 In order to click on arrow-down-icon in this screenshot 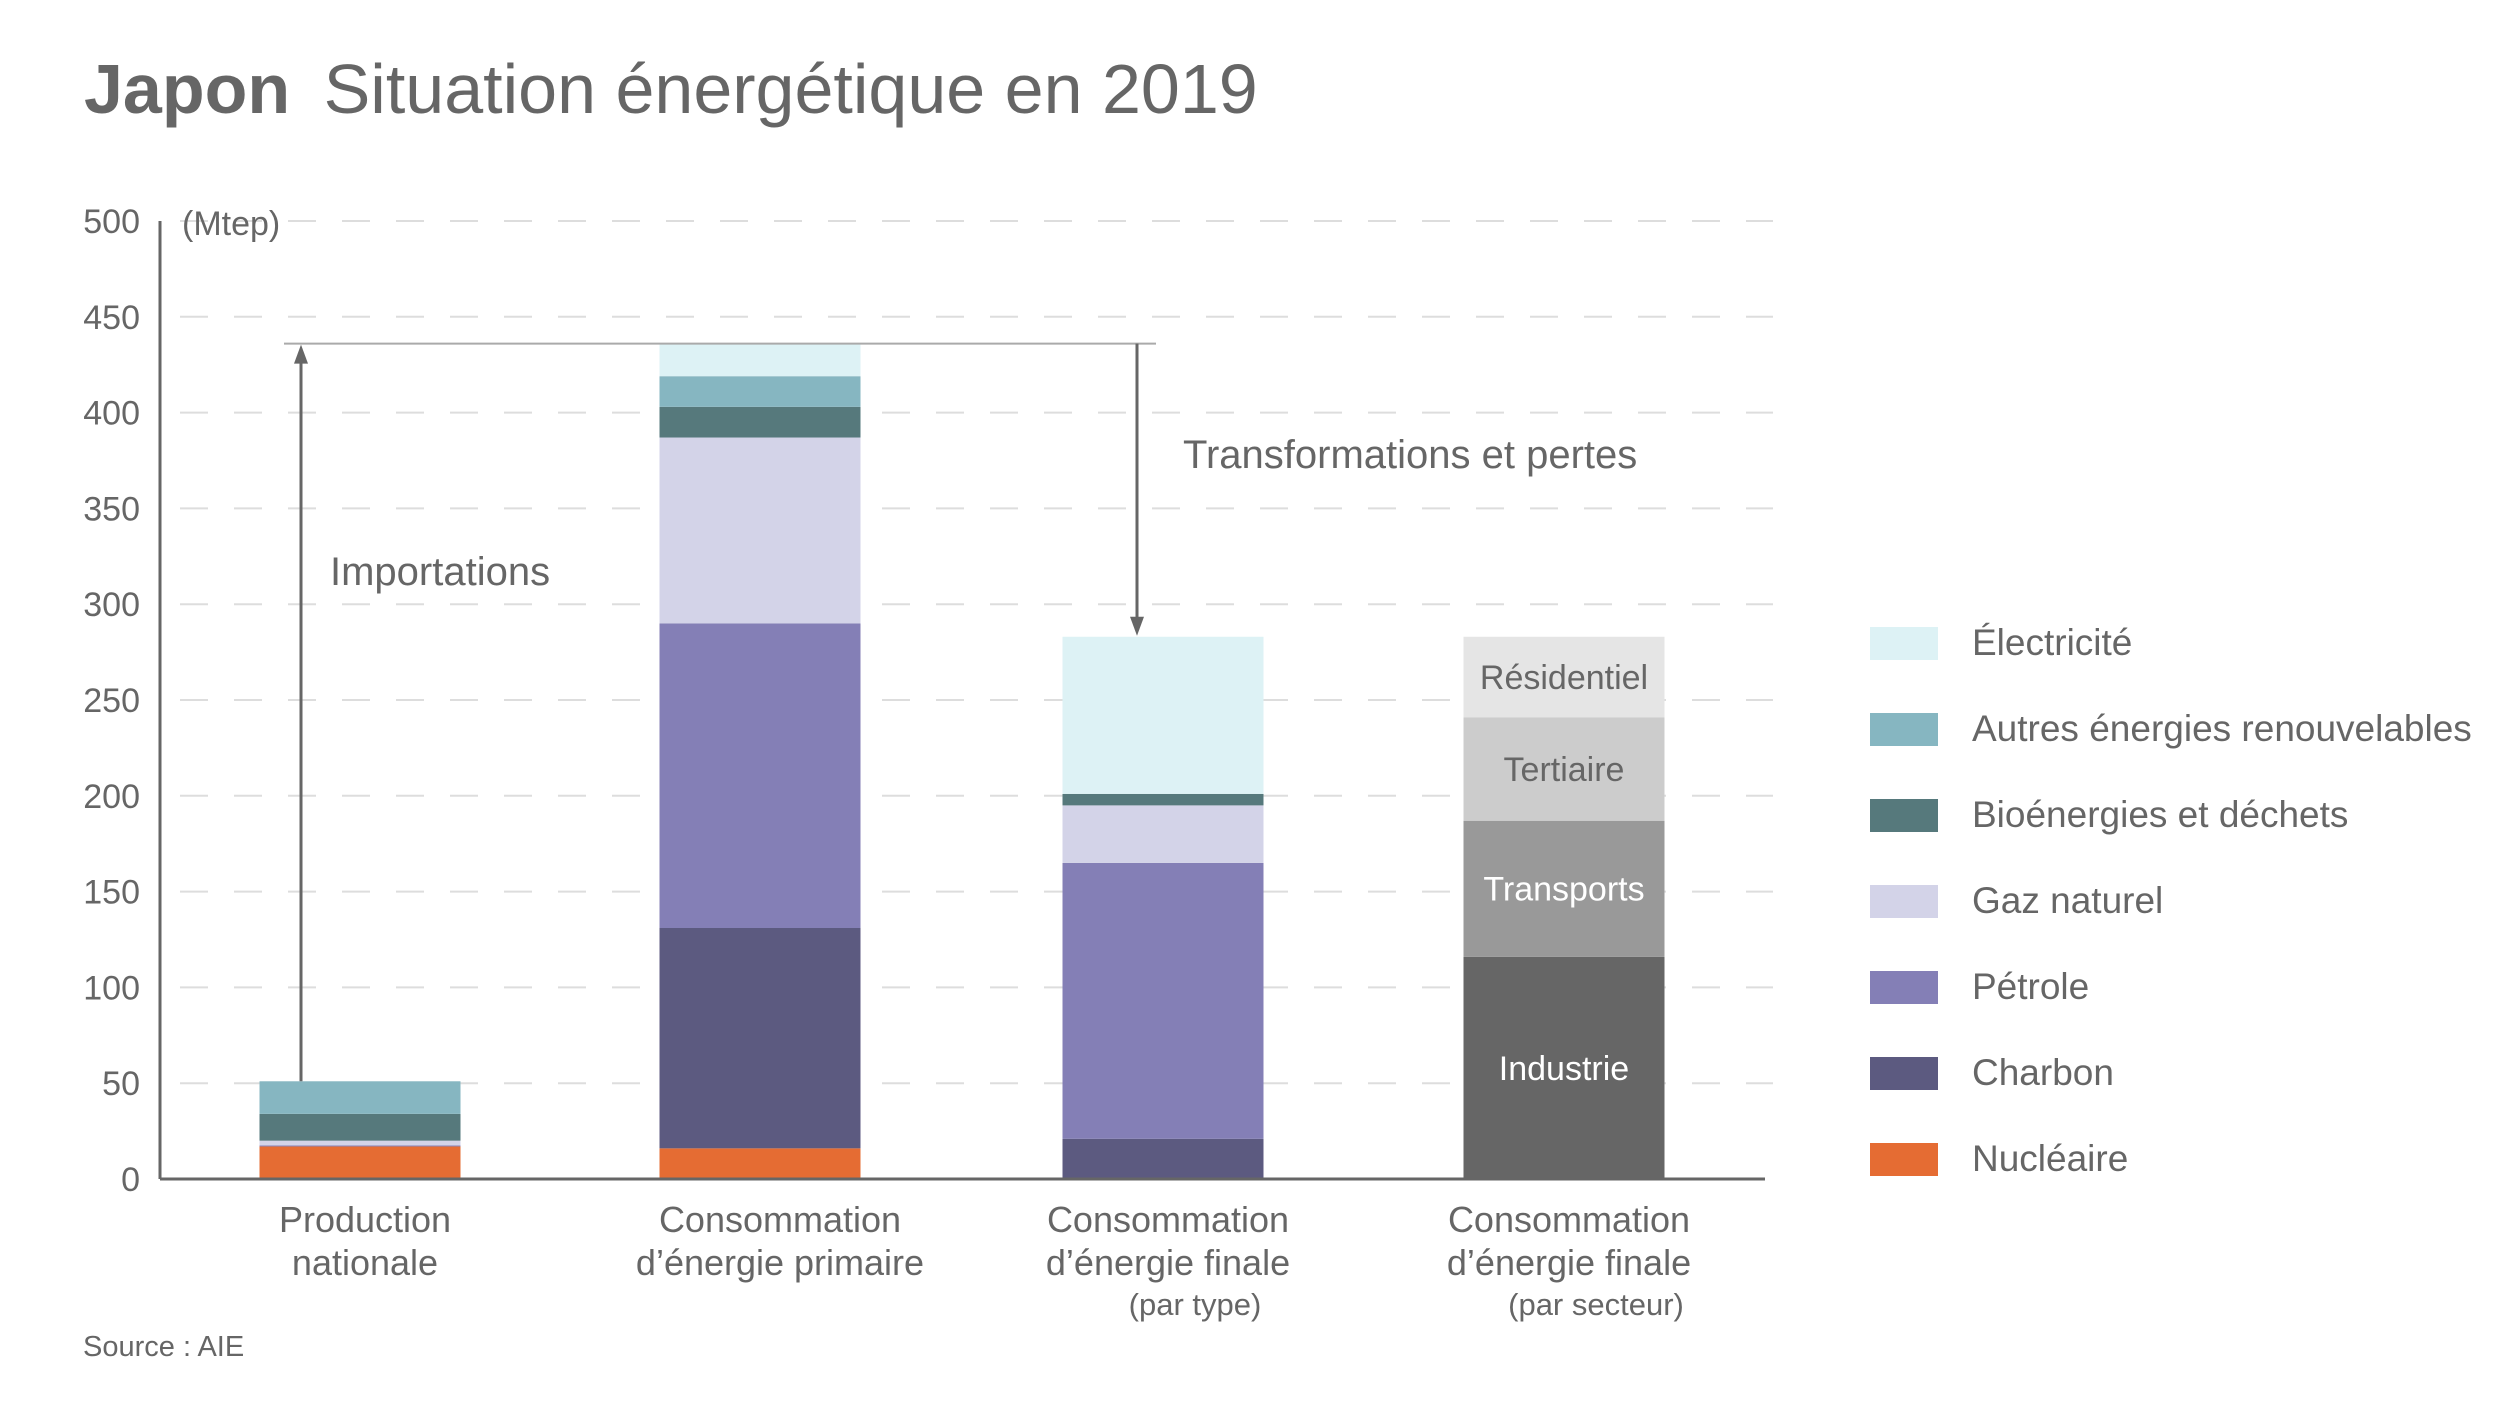, I will do `click(1137, 626)`.